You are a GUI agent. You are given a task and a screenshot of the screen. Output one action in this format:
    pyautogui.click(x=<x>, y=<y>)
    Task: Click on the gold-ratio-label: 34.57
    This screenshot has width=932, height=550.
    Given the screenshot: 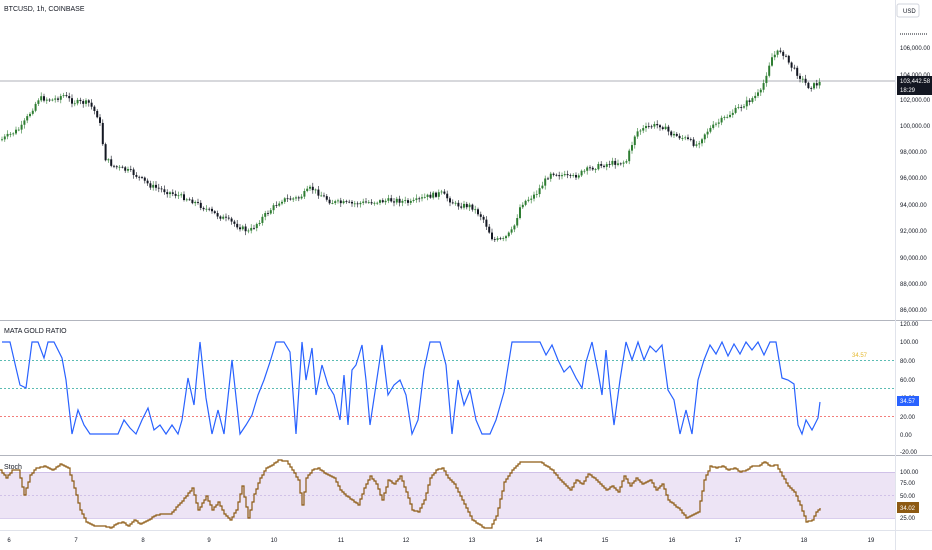 What is the action you would take?
    pyautogui.click(x=860, y=356)
    